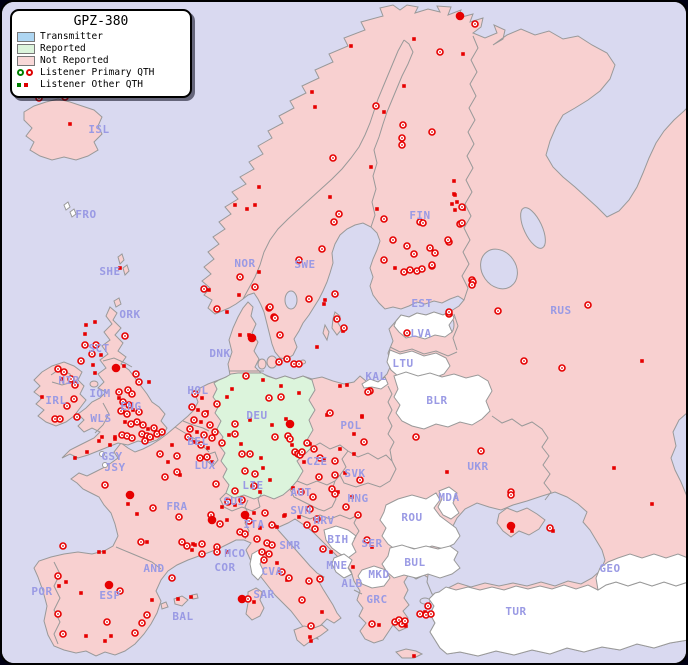  Describe the element at coordinates (640, 572) in the screenshot. I see `country-shape-geo` at that location.